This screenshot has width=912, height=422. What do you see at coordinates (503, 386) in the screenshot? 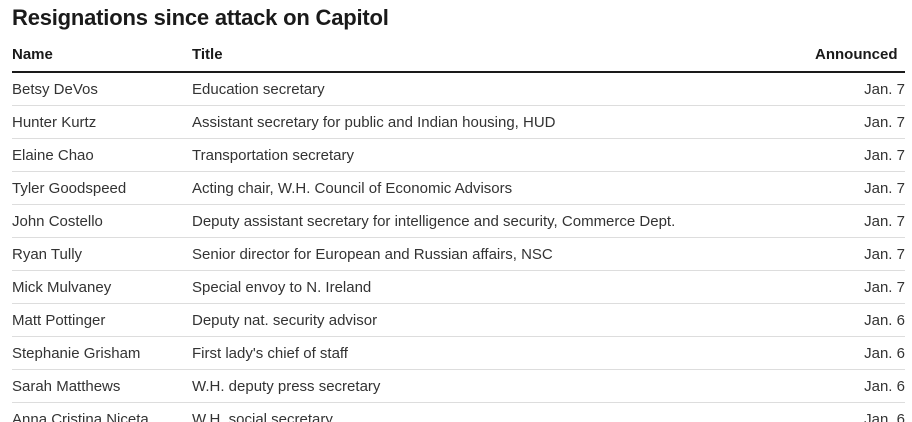
I see `cell-title: W.H. deputy press secretary` at bounding box center [503, 386].